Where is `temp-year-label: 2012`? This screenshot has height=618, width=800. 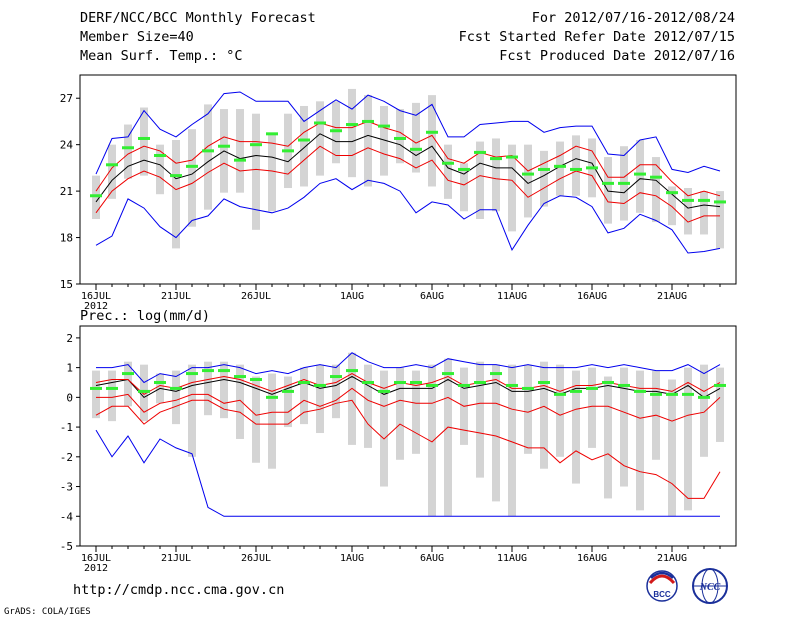 temp-year-label: 2012 is located at coordinates (96, 306).